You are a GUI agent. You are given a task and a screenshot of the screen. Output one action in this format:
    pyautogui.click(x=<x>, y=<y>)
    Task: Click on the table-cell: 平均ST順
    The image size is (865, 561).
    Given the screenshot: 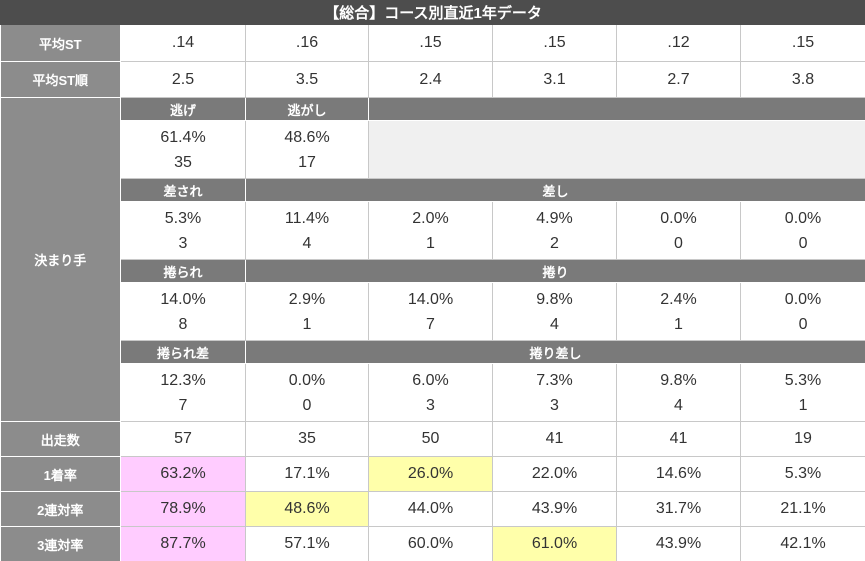 What is the action you would take?
    pyautogui.click(x=60, y=79)
    